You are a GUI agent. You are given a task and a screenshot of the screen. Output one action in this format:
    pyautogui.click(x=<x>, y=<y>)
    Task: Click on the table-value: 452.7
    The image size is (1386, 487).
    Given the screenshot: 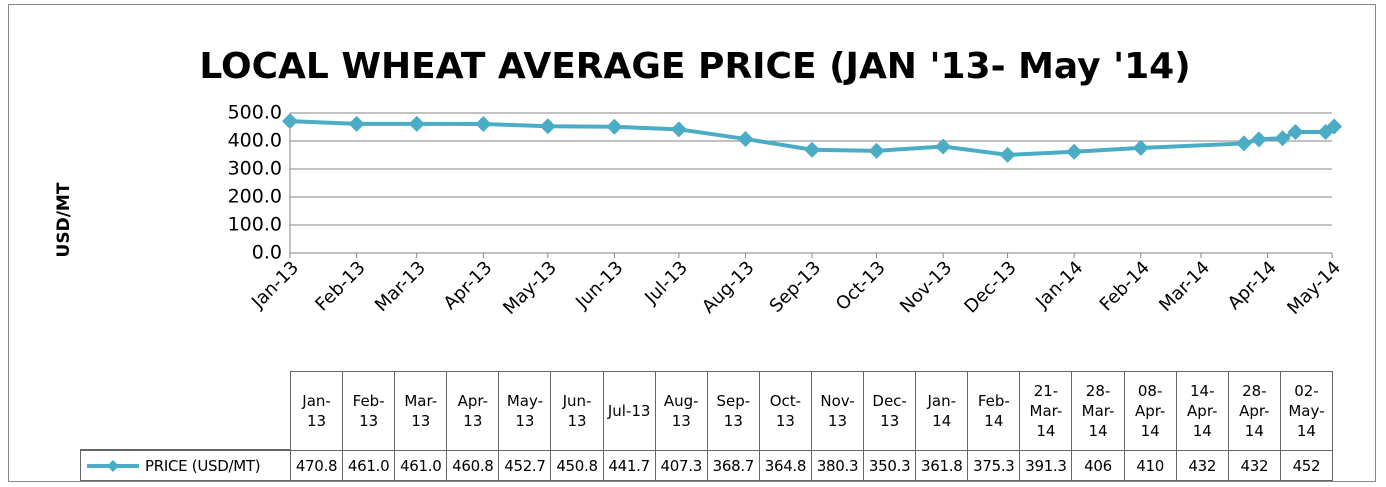 What is the action you would take?
    pyautogui.click(x=525, y=465)
    